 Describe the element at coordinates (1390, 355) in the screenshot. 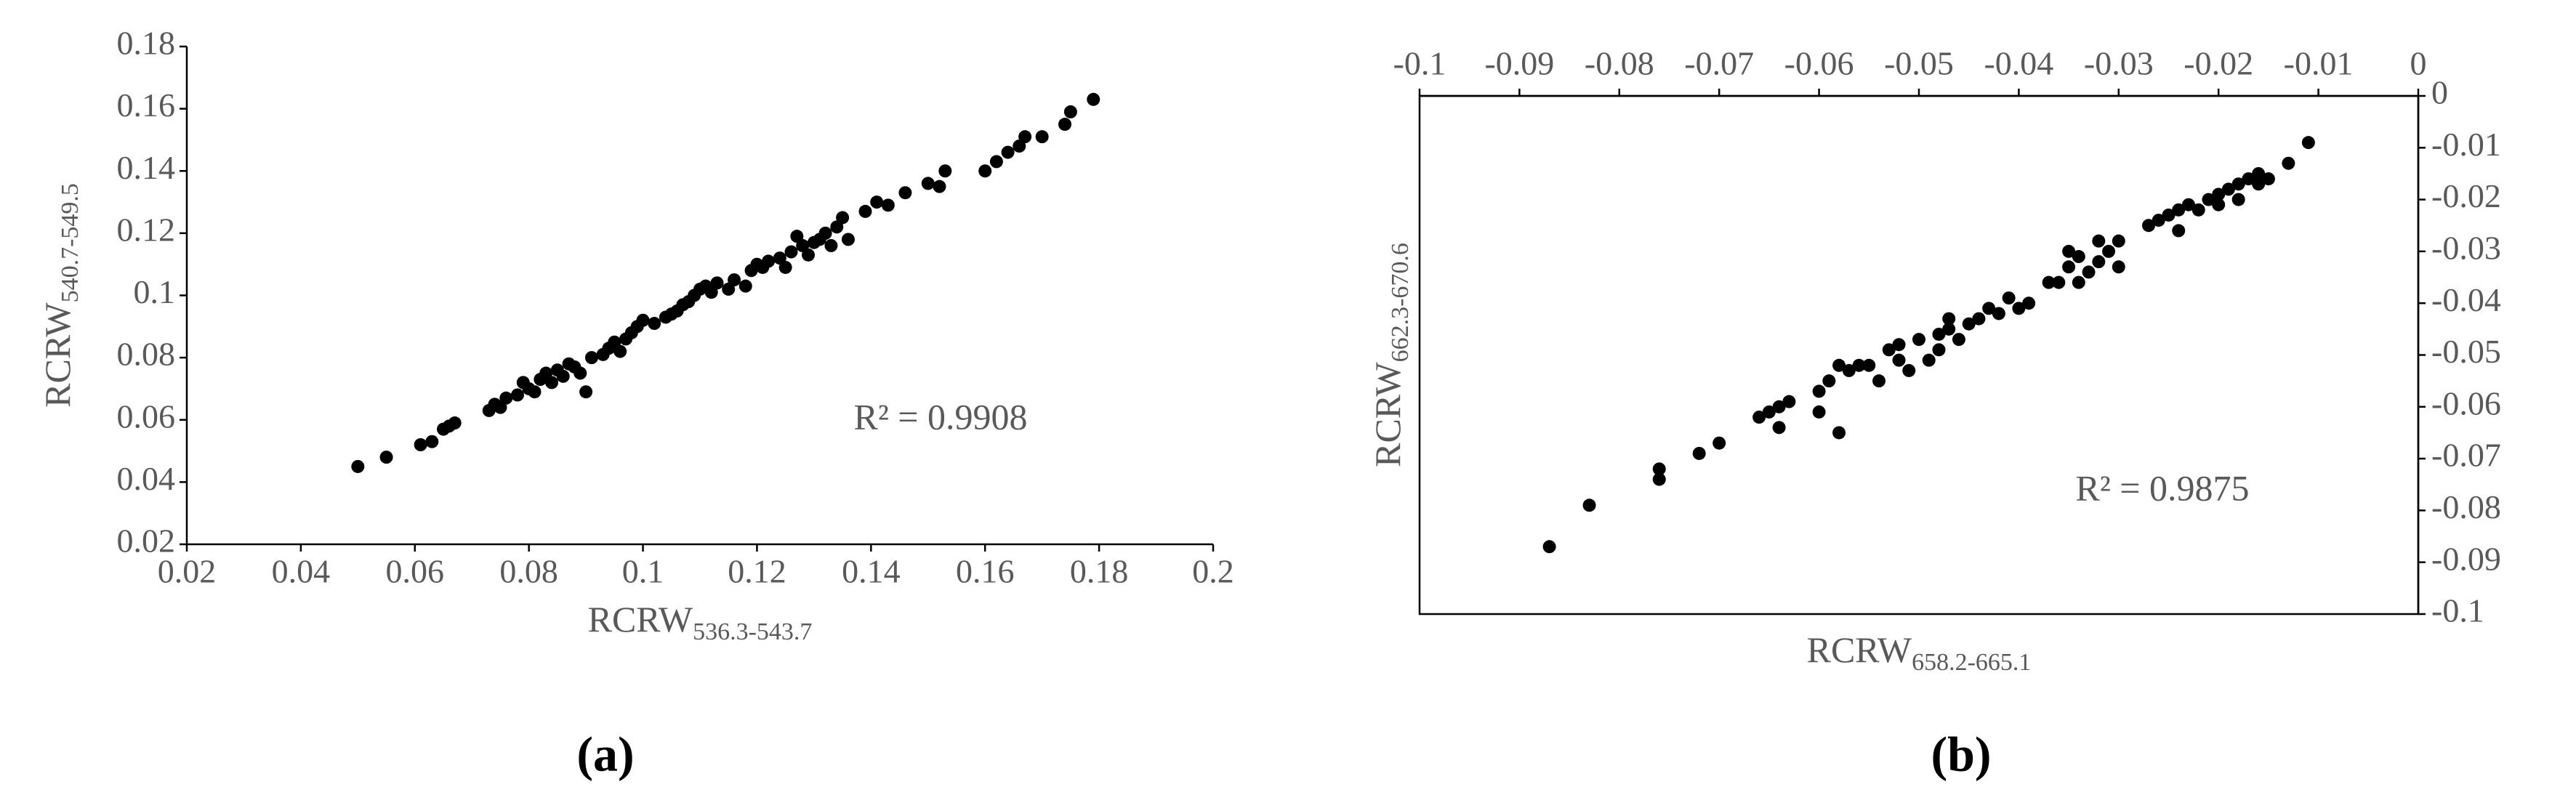

I see `y-axis-title: RCRW662.3-670.6` at that location.